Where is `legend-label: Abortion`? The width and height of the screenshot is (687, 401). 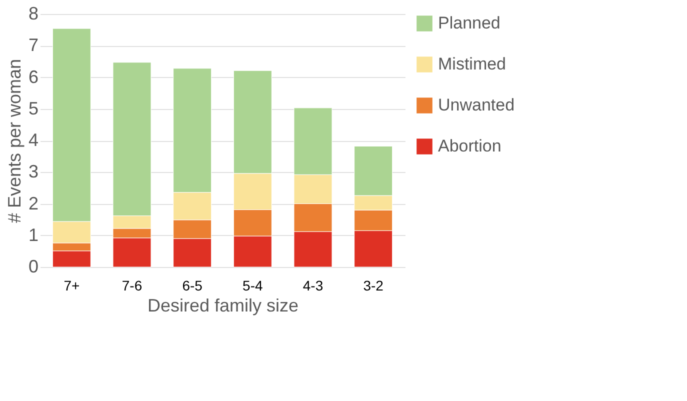
legend-label: Abortion is located at coordinates (470, 146).